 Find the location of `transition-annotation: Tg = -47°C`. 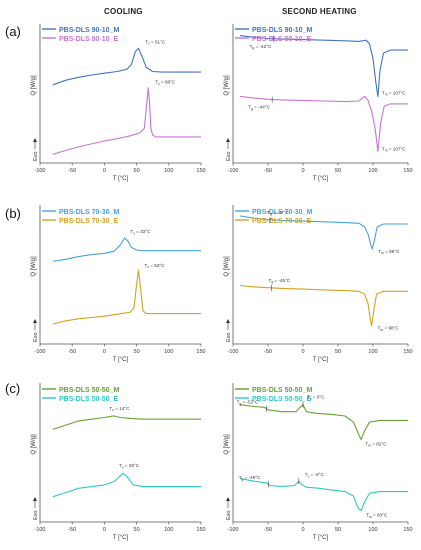

transition-annotation: Tg = -47°C is located at coordinates (278, 213).